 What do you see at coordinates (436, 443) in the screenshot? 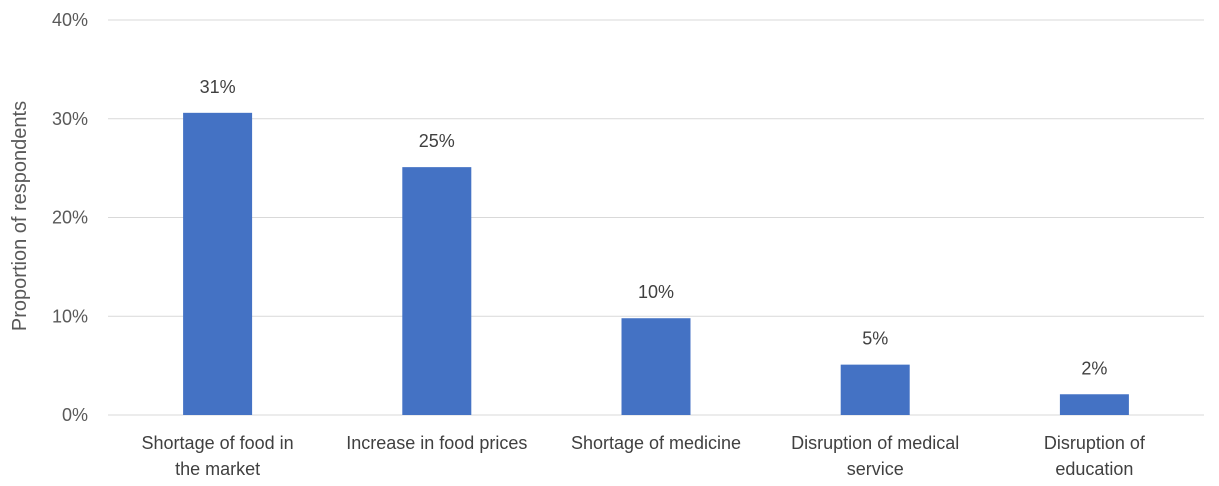
I see `x-tick-label: Increase in food prices` at bounding box center [436, 443].